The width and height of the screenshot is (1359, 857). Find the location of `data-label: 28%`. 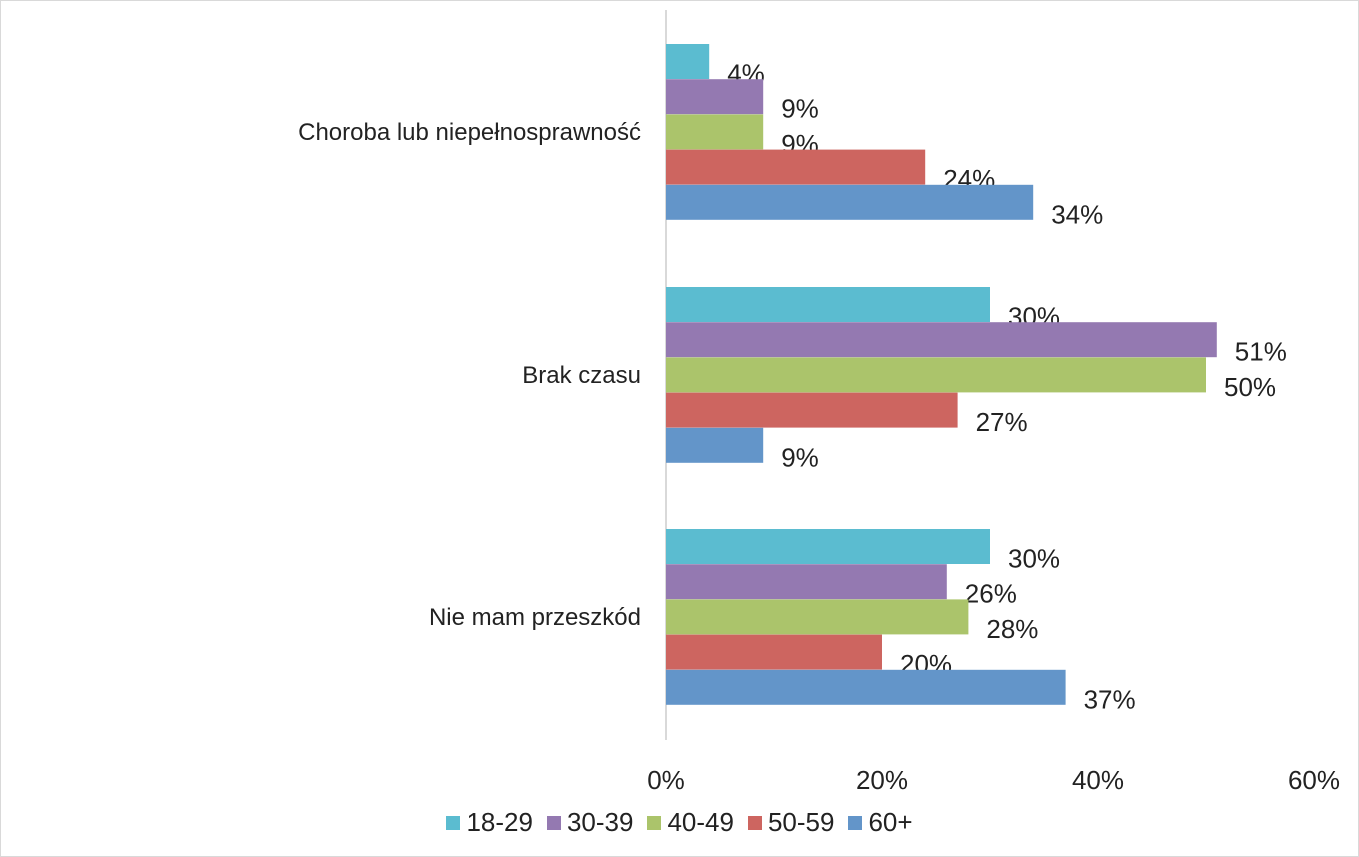

data-label: 28% is located at coordinates (1012, 629).